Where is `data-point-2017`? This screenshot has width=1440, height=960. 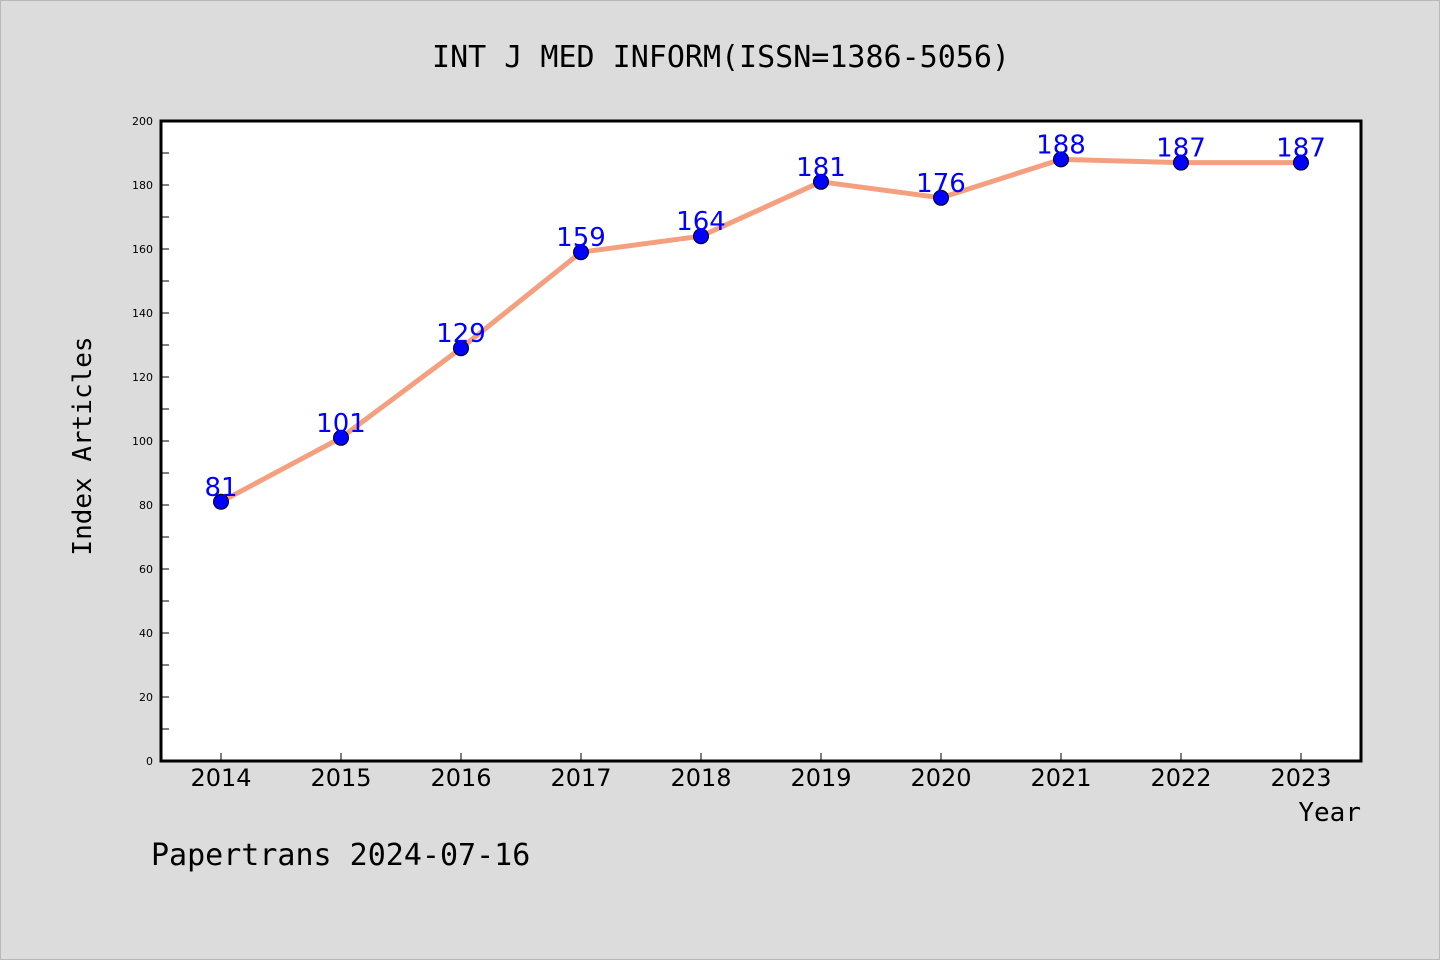 data-point-2017 is located at coordinates (581, 252).